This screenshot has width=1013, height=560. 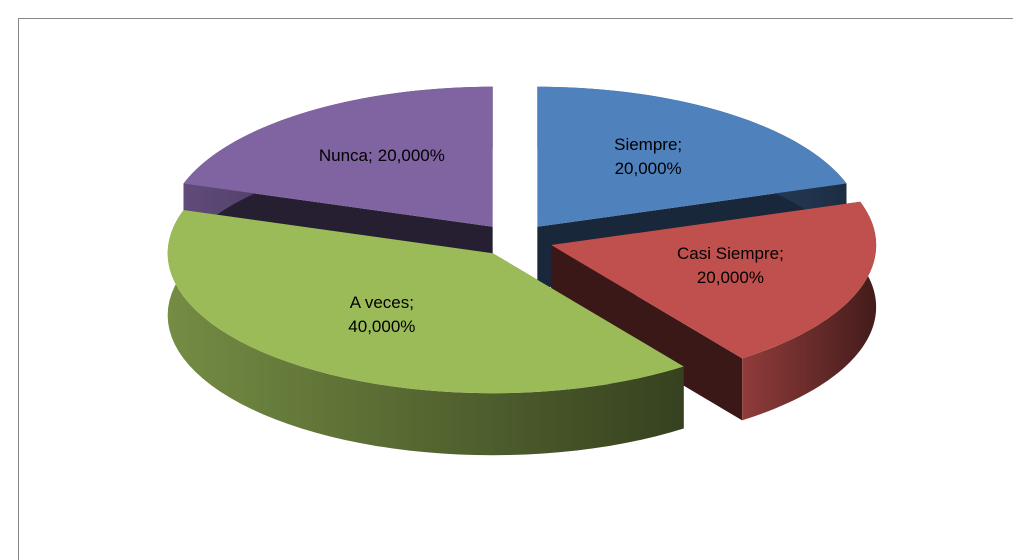 What do you see at coordinates (730, 265) in the screenshot?
I see `data-label: Casi Siempre; 20,000%` at bounding box center [730, 265].